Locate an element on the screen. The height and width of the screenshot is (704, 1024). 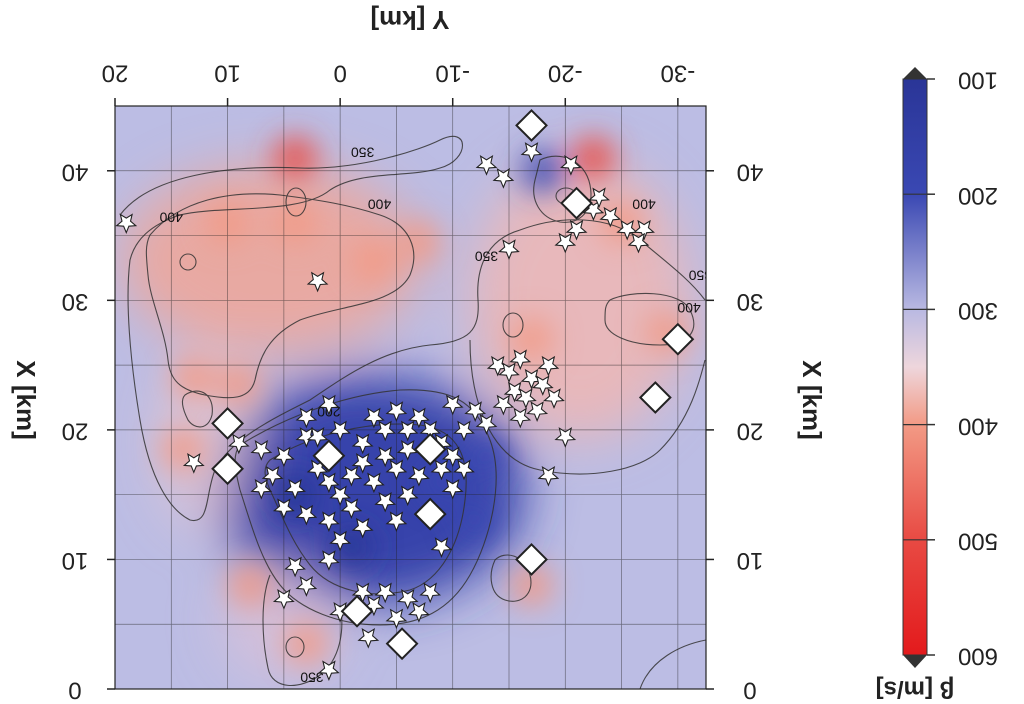
left-tick-label: 0 is located at coordinates (74, 690).